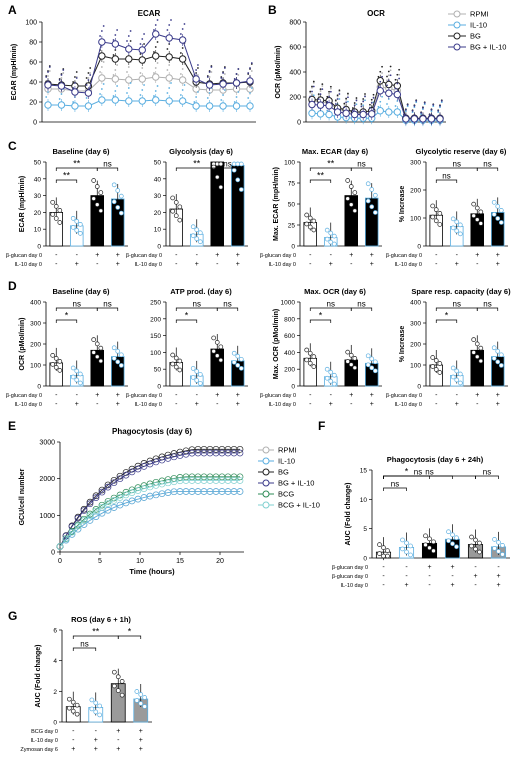 The width and height of the screenshot is (520, 768). What do you see at coordinates (415, 345) in the screenshot?
I see `y-tick-label: 200` at bounding box center [415, 345].